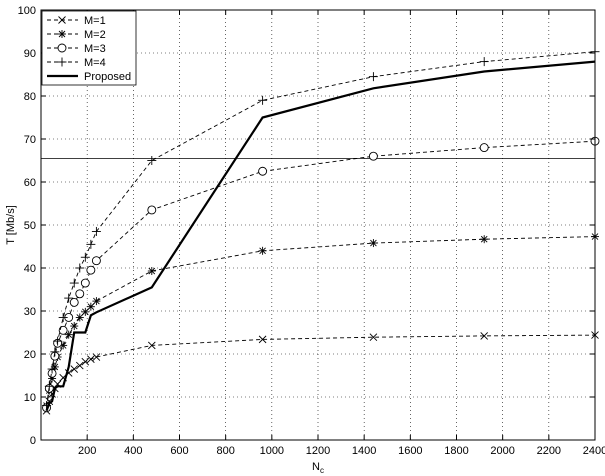  I want to click on legend-item: M=4, so click(76, 63).